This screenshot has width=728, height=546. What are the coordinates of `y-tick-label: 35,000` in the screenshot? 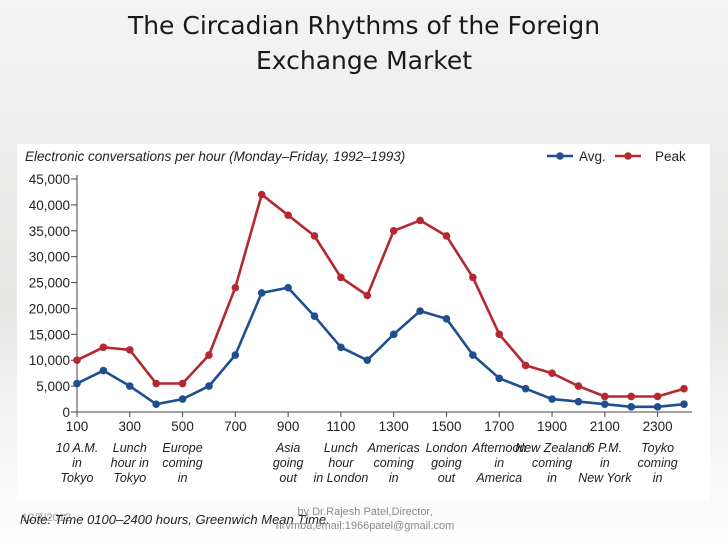 It's located at (49, 231).